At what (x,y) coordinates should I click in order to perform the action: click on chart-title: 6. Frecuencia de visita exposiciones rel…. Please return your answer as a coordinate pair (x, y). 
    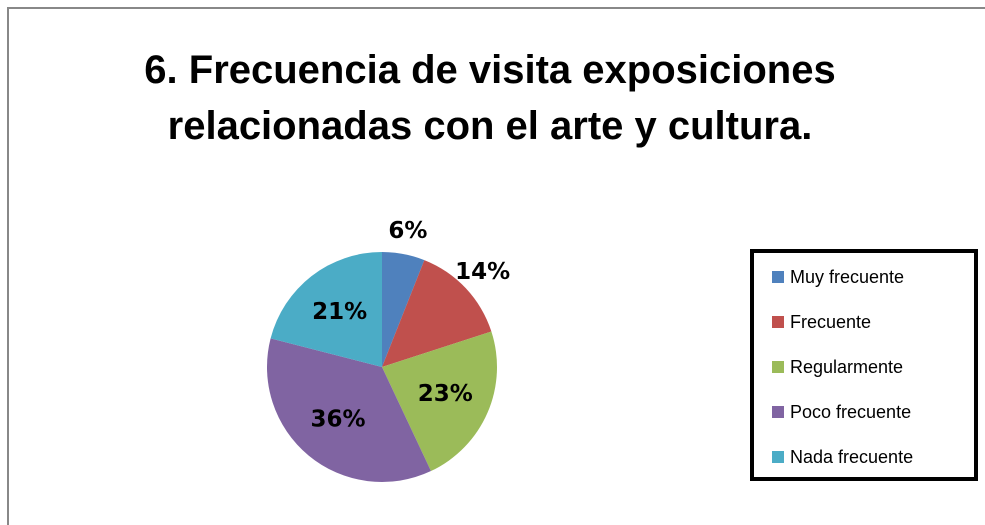
    Looking at the image, I should click on (490, 98).